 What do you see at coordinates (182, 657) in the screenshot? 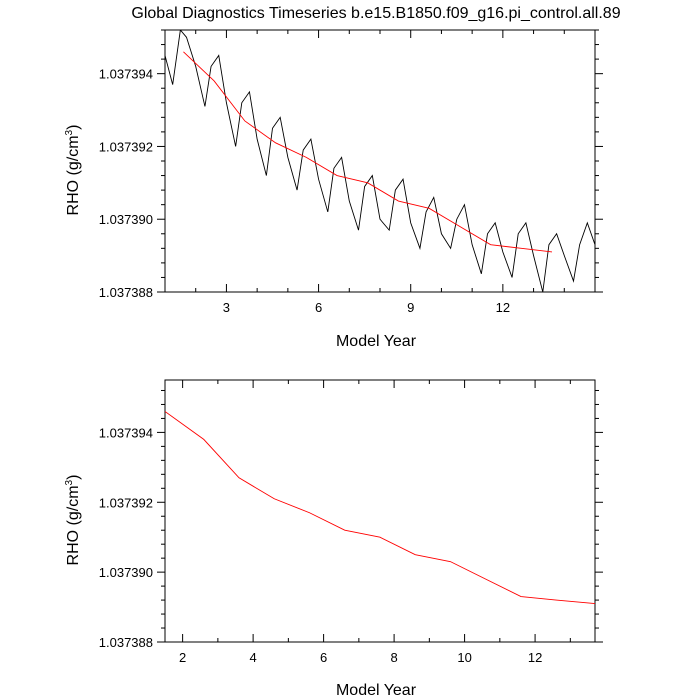
I see `bottom-xtick-label: 2` at bounding box center [182, 657].